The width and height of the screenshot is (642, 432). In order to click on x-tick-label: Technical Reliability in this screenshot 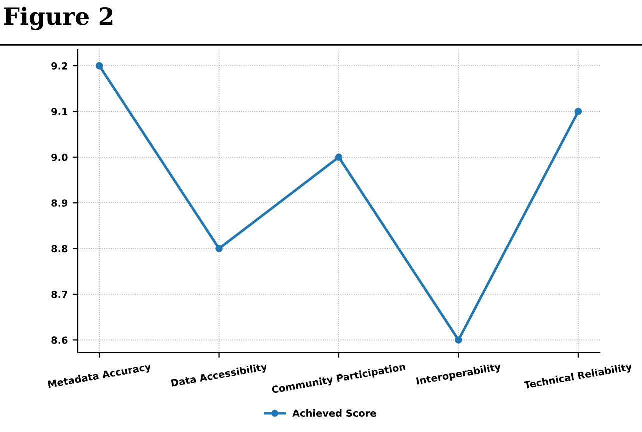, I will do `click(578, 377)`.